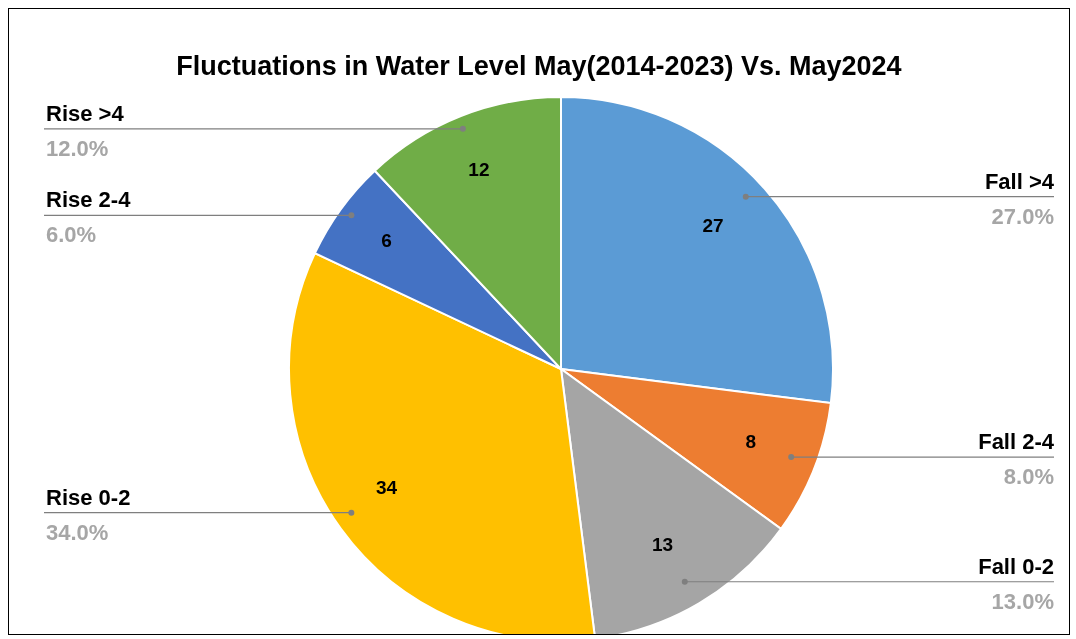 The image size is (1076, 639). What do you see at coordinates (88, 497) in the screenshot?
I see `slice-label: Rise 0-2` at bounding box center [88, 497].